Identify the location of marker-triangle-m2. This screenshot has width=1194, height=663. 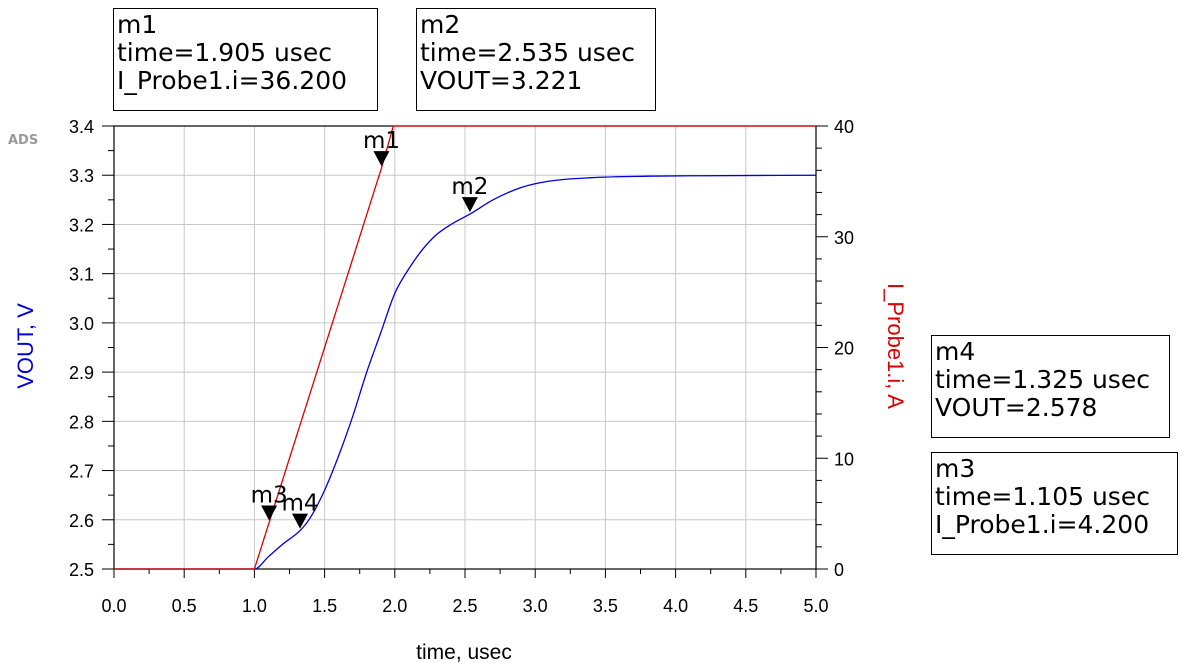
(469, 205).